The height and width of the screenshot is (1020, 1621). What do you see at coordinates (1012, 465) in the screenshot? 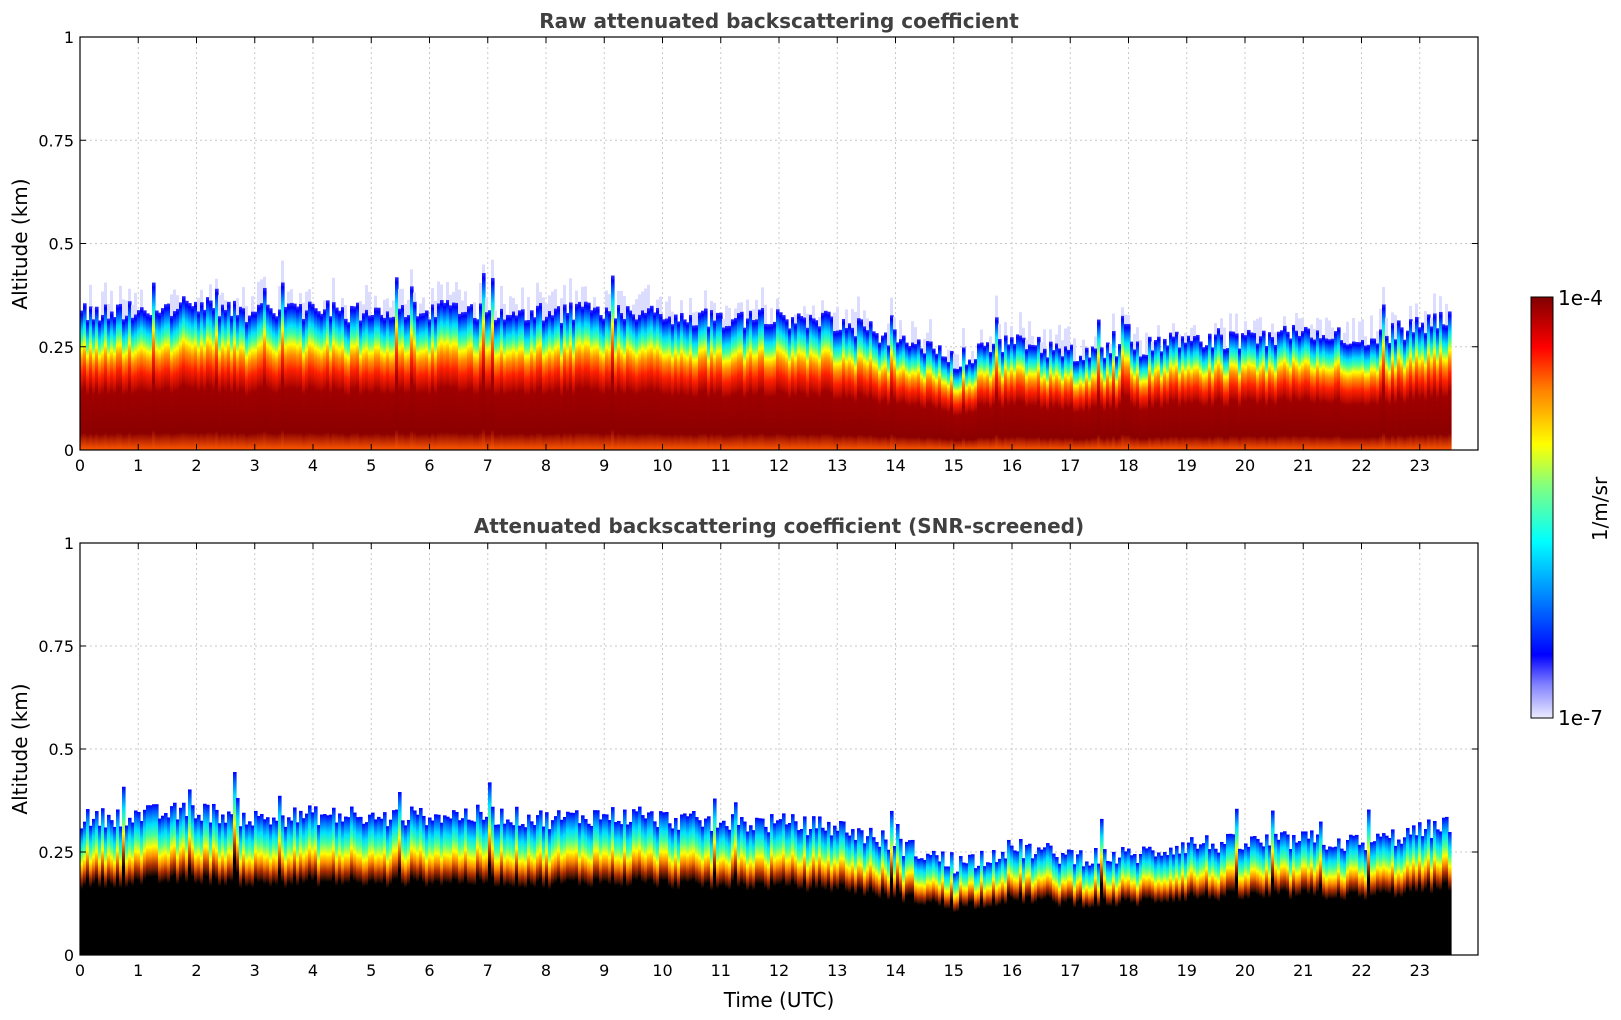
I see `x-tick-label: 16` at bounding box center [1012, 465].